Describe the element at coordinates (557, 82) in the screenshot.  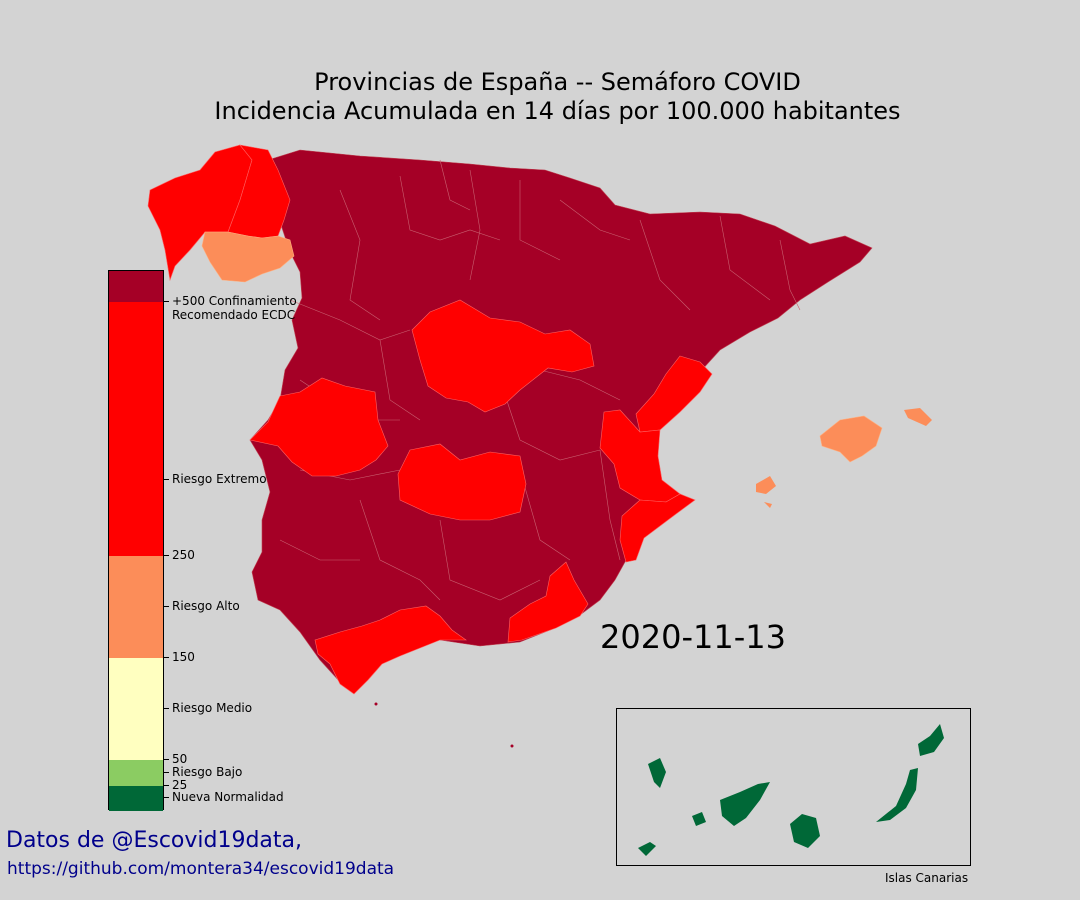
I see `title-line1: Provincias de España -- Semáforo COVID` at that location.